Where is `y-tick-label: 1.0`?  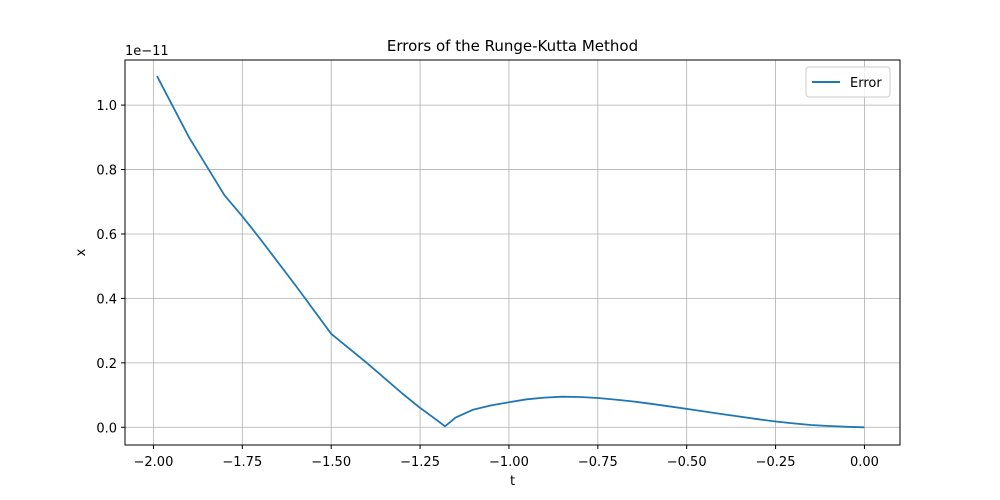 y-tick-label: 1.0 is located at coordinates (106, 106).